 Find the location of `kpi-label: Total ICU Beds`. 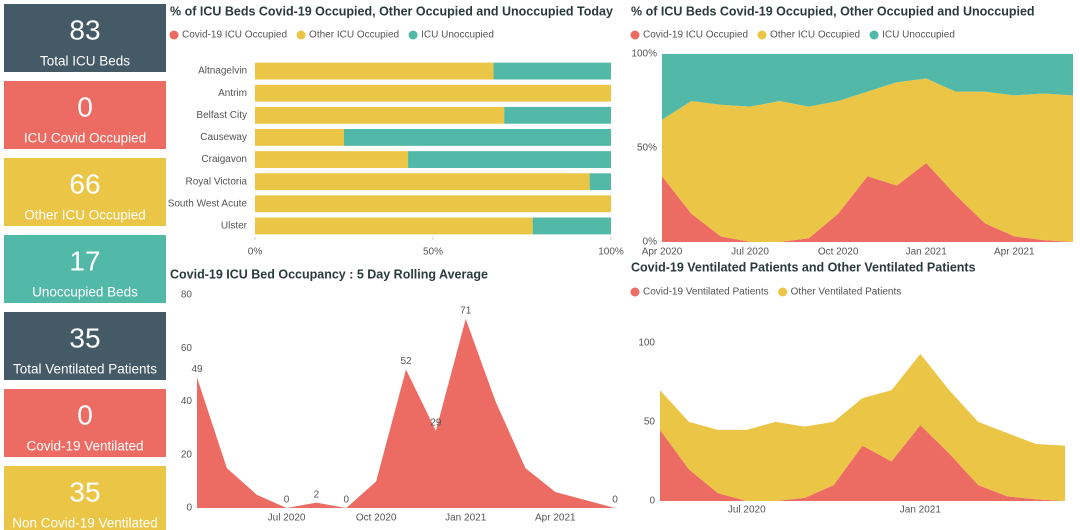

kpi-label: Total ICU Beds is located at coordinates (85, 61).